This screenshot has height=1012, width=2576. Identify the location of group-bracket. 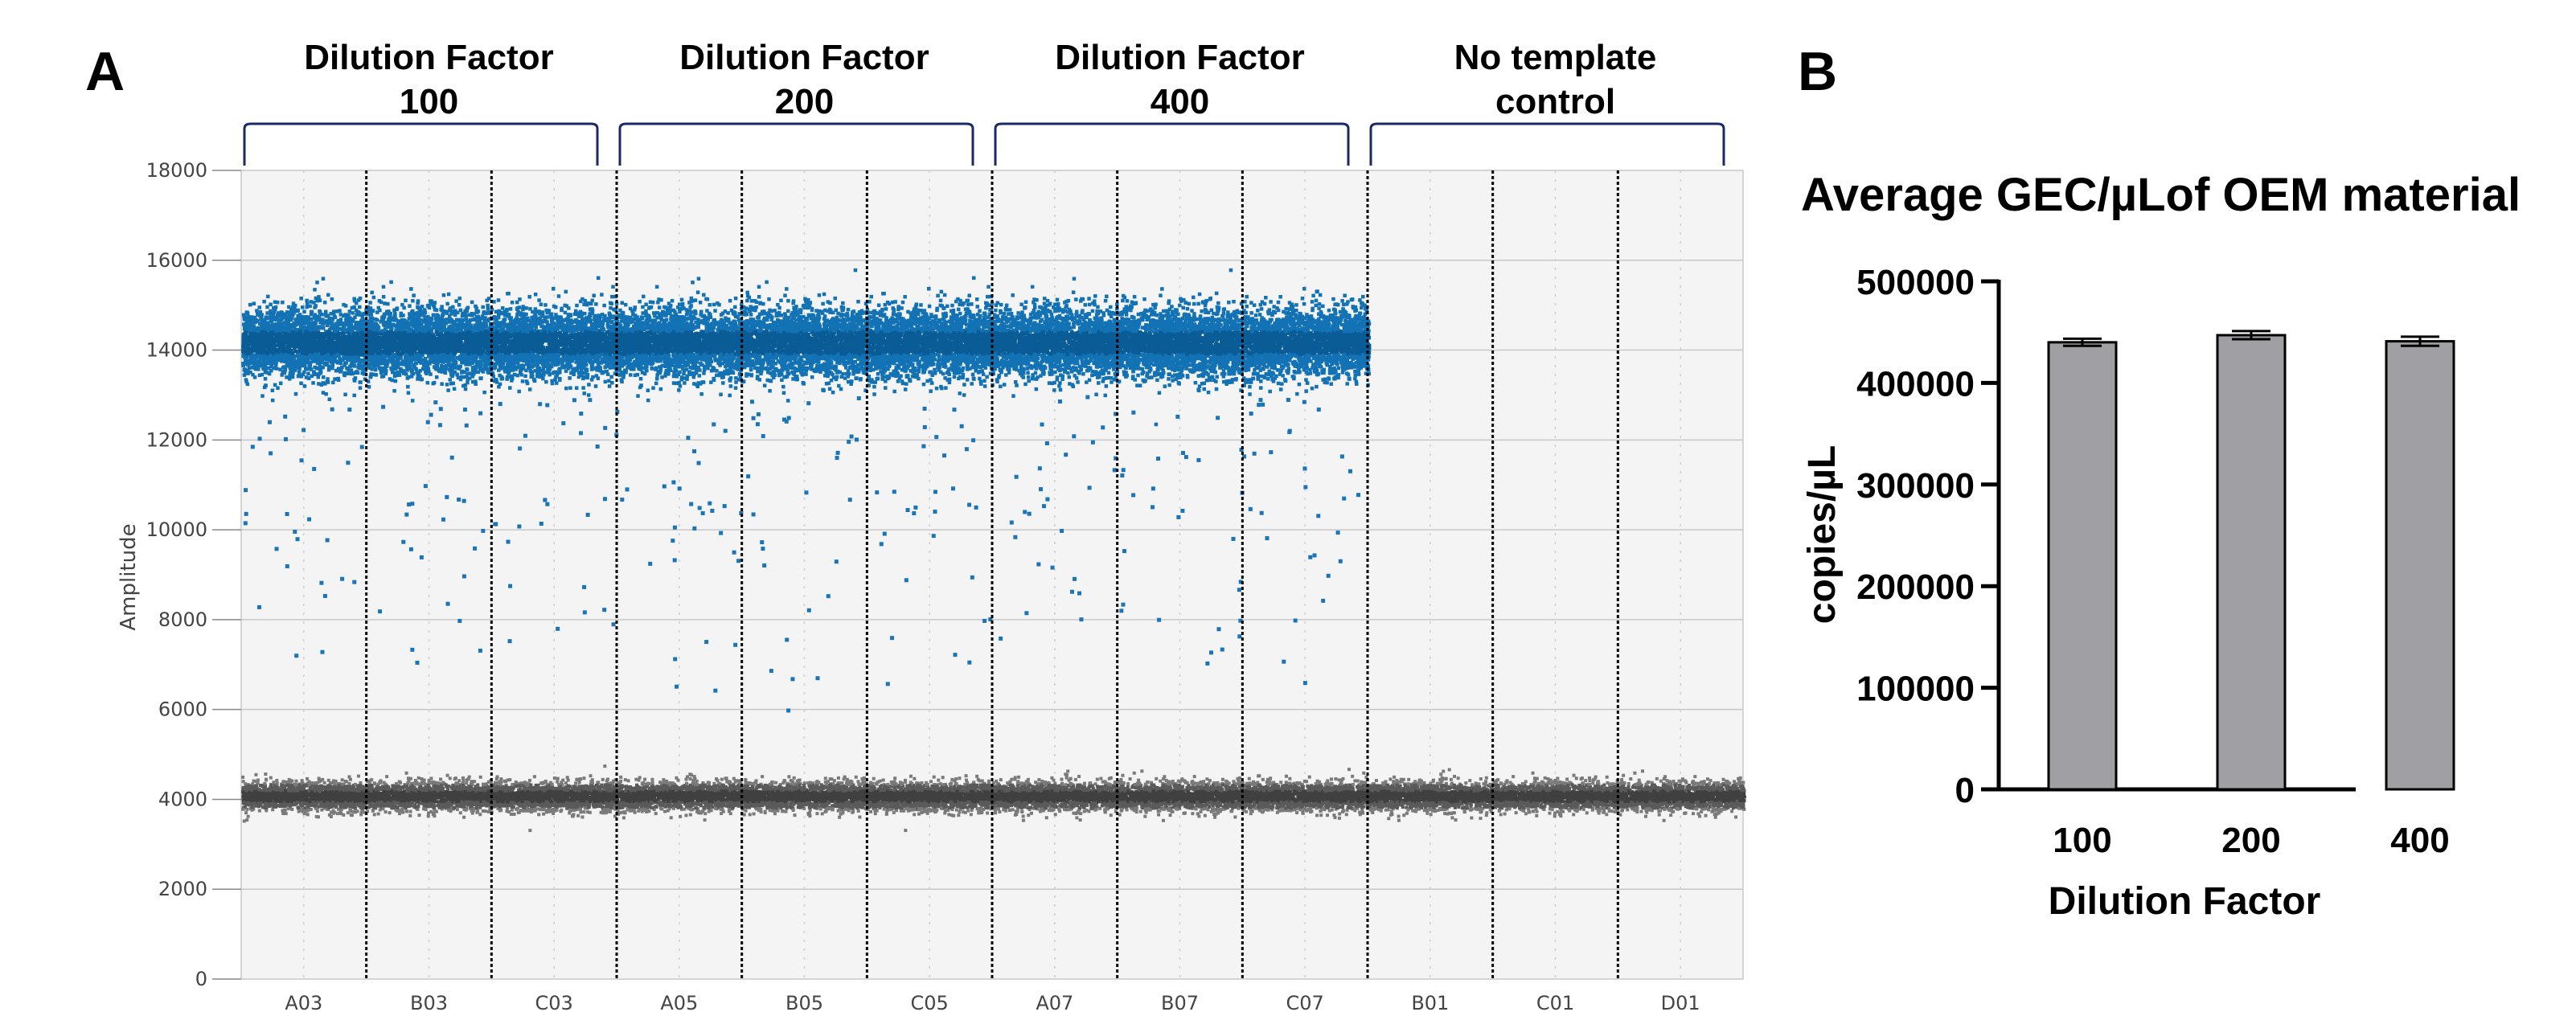
(421, 144).